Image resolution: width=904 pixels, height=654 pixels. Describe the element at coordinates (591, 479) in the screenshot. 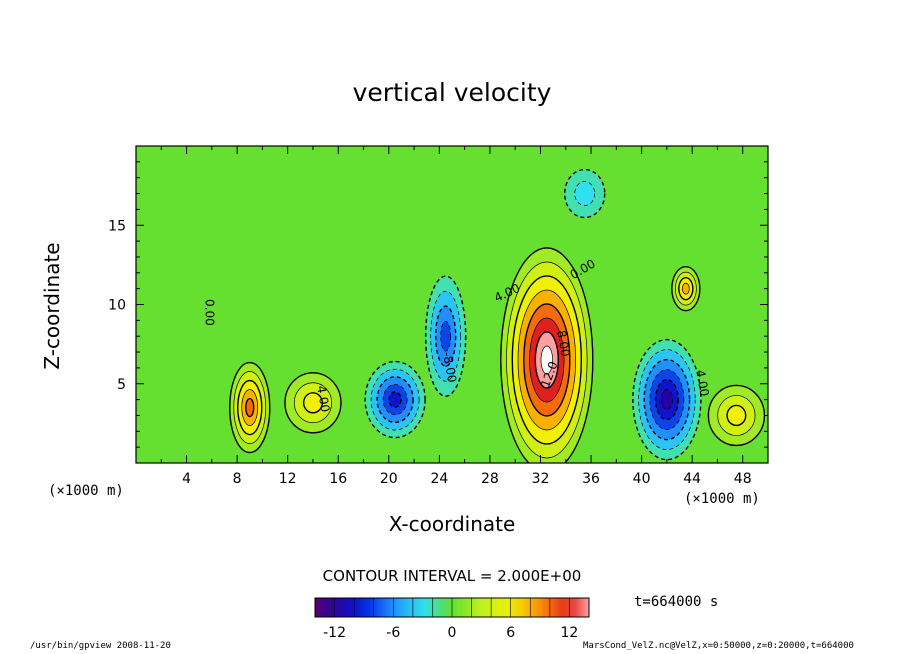

I see `x-tick-label: 36` at that location.